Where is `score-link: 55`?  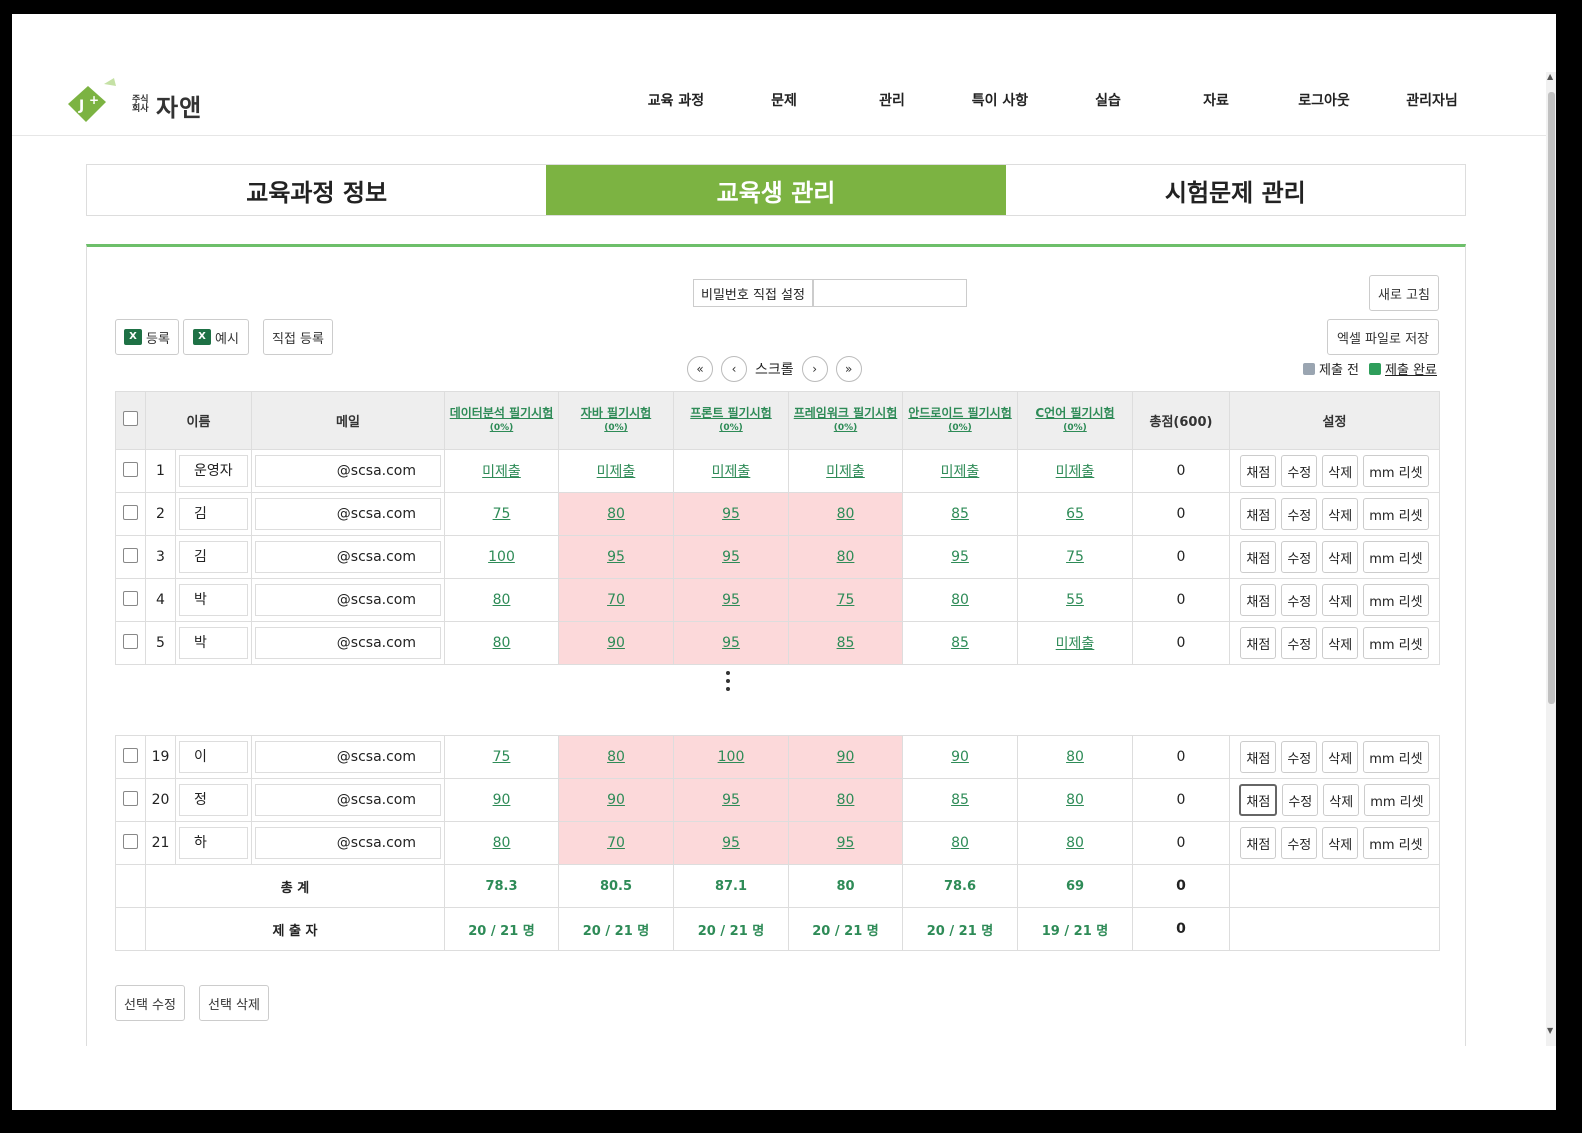 score-link: 55 is located at coordinates (1075, 600).